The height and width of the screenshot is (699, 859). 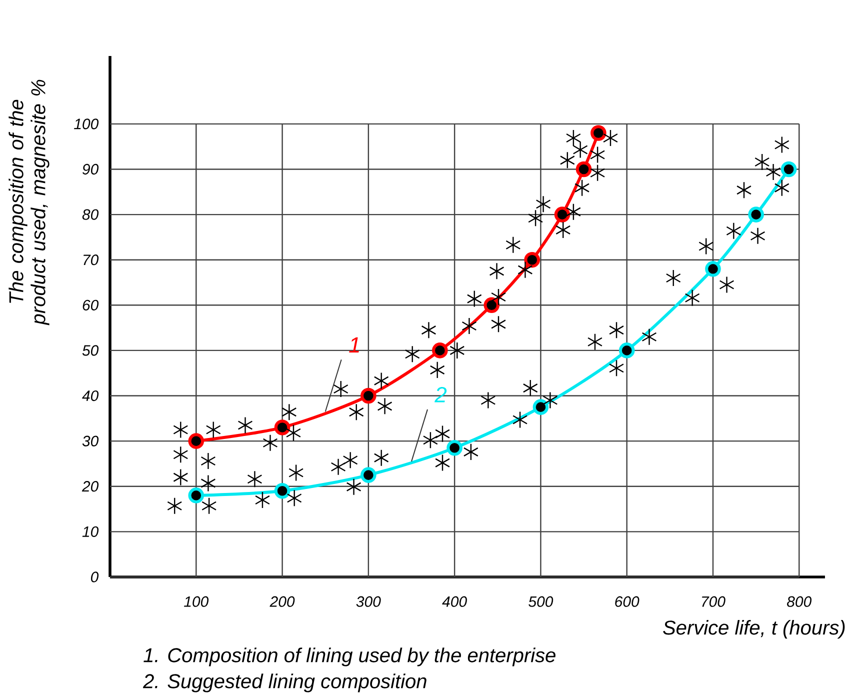 What do you see at coordinates (541, 601) in the screenshot?
I see `x-tick-label: 500` at bounding box center [541, 601].